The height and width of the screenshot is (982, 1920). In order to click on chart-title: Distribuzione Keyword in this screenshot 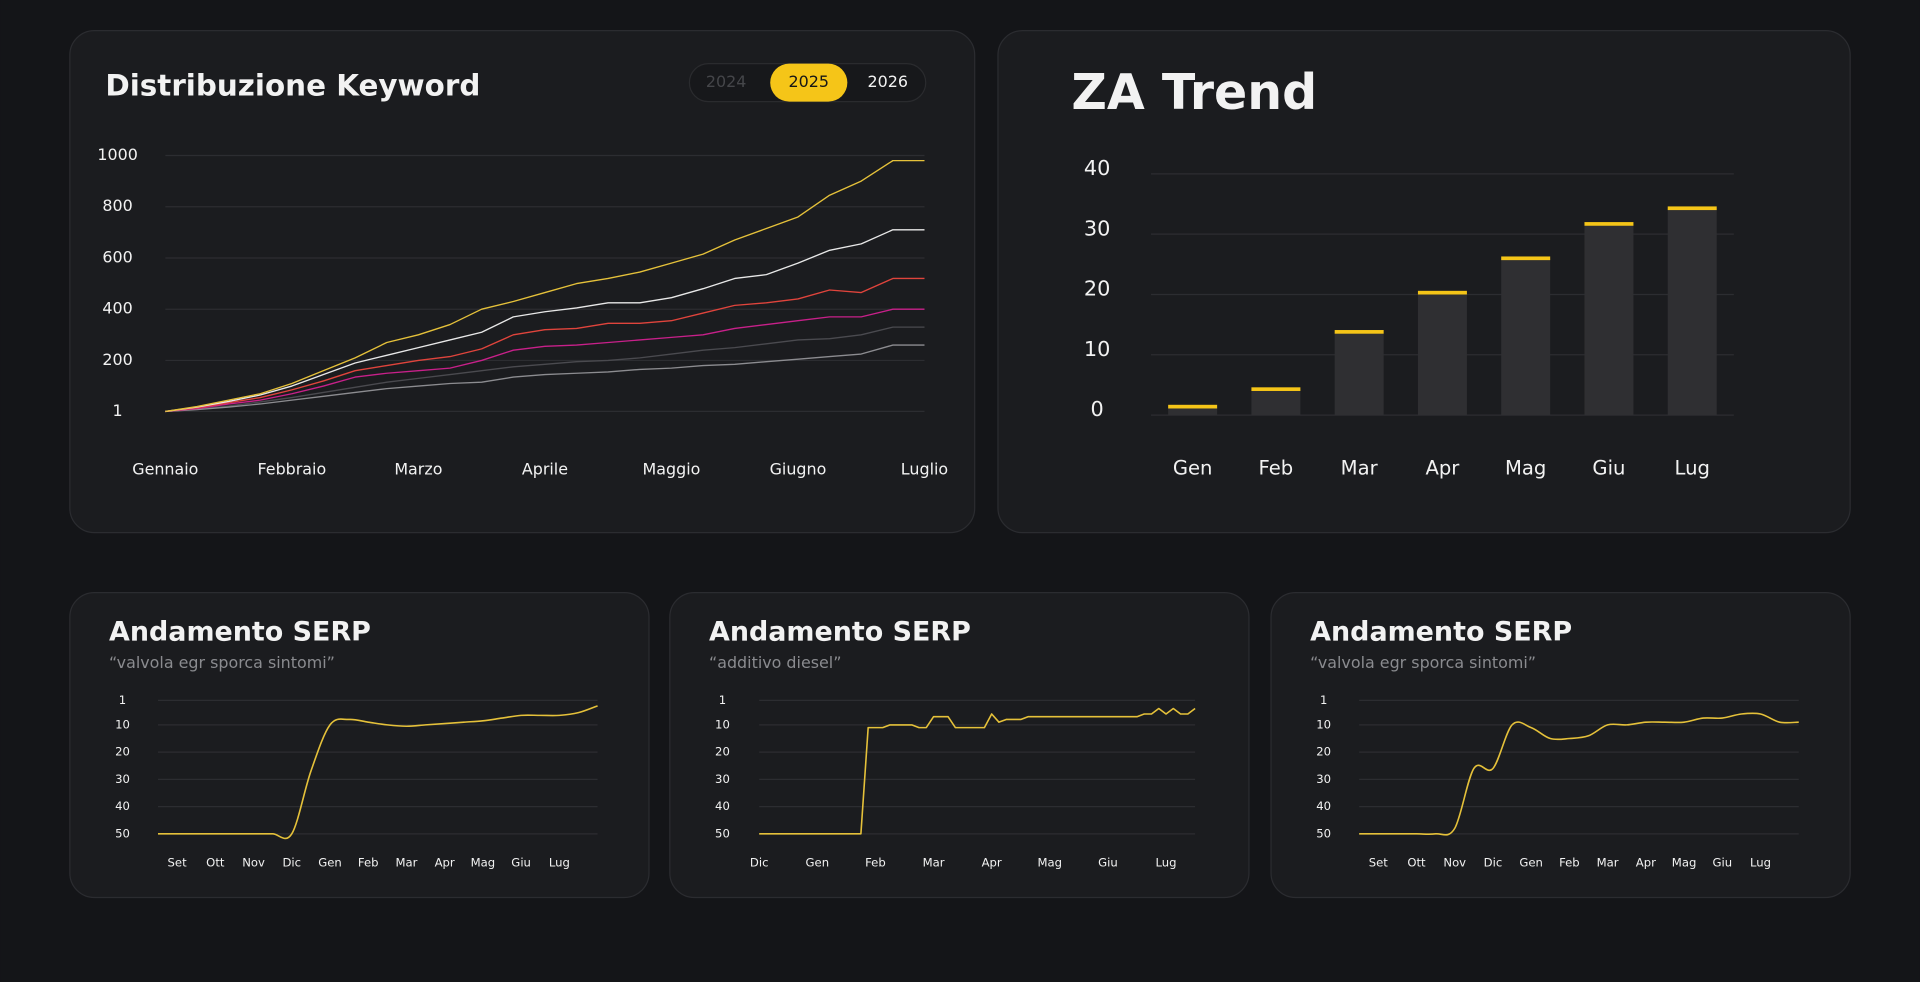, I will do `click(292, 85)`.